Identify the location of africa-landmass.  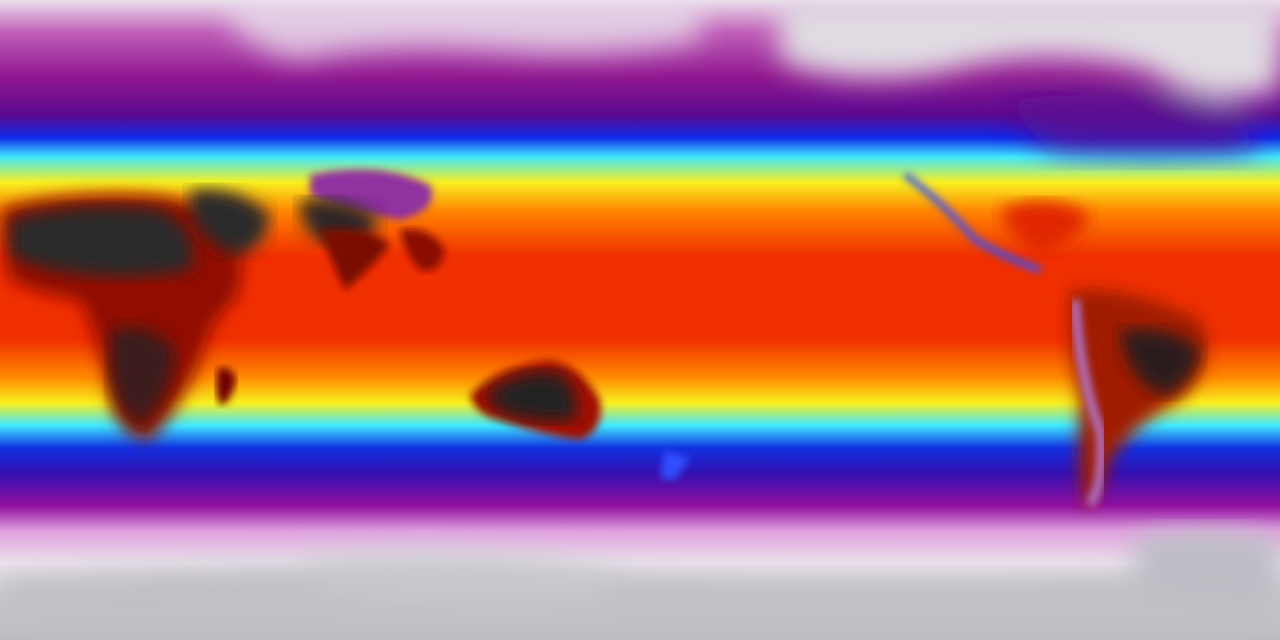
(121, 317).